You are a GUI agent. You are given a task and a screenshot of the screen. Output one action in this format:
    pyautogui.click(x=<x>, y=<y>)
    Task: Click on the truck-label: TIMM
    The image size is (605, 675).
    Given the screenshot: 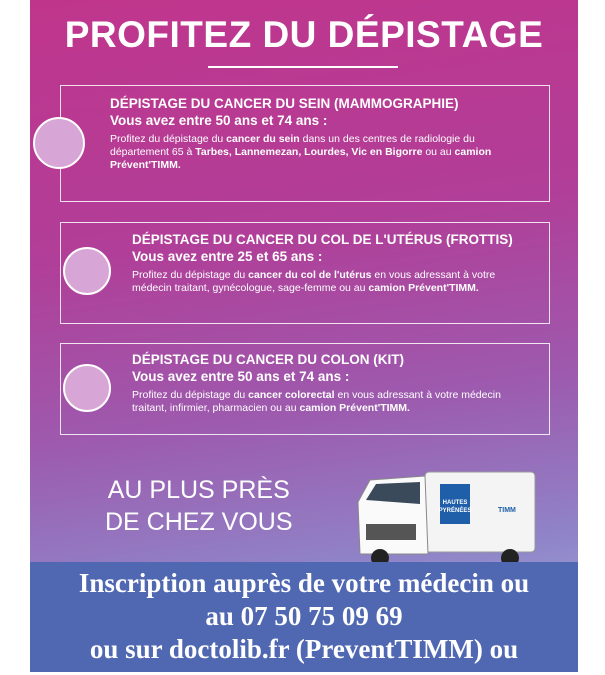 What is the action you would take?
    pyautogui.click(x=507, y=510)
    